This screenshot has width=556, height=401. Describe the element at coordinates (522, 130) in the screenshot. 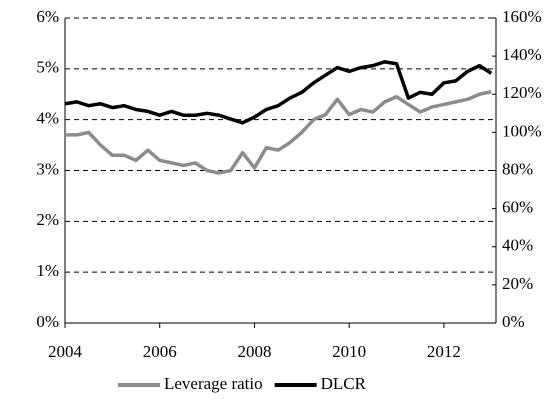

I see `y2-tick-label: 100%` at that location.